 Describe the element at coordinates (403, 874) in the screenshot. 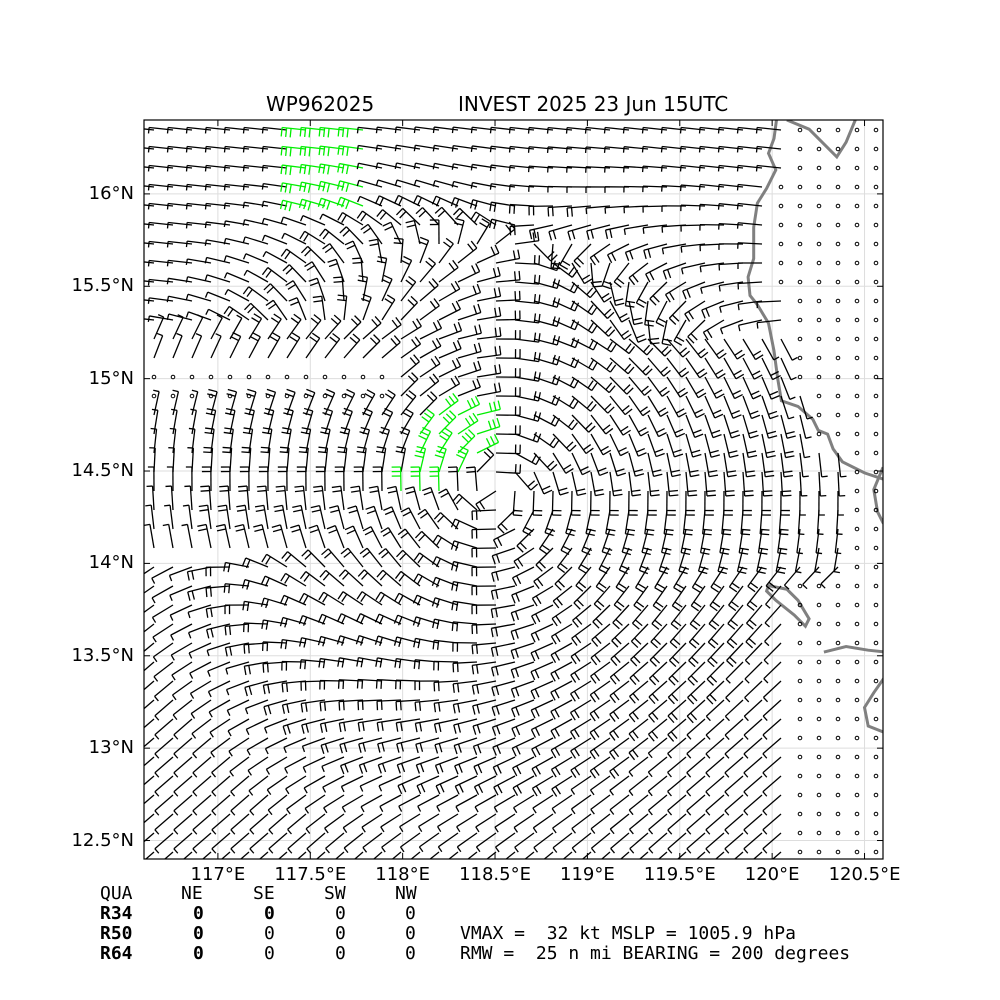

I see `longitude-label: 118°E` at that location.